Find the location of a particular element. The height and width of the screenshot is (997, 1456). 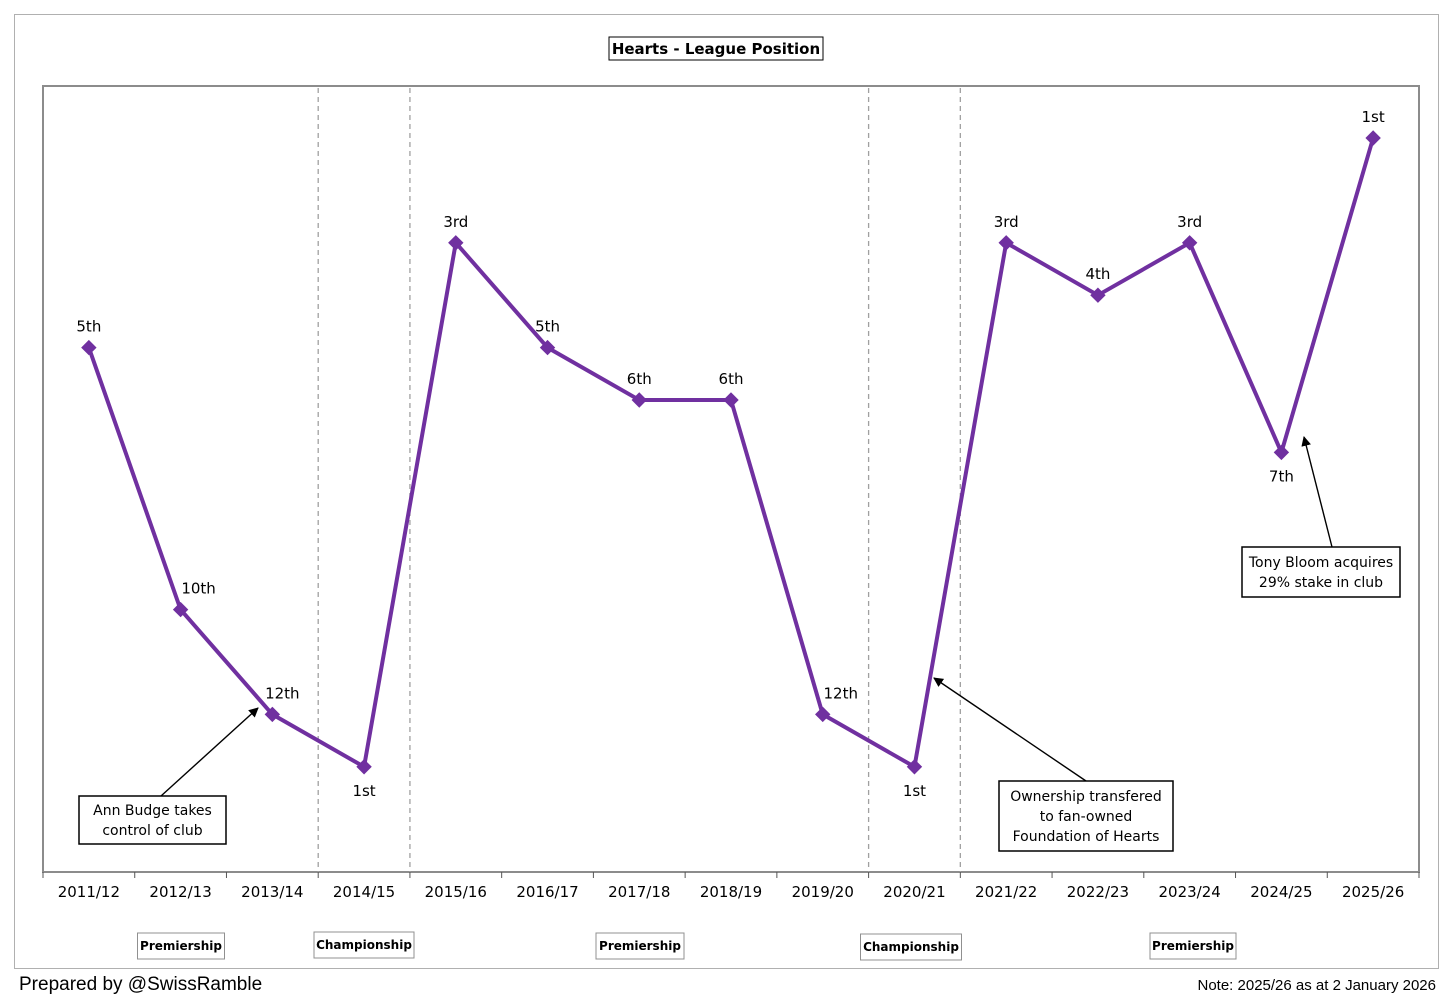

x-tick-label: 2018/19 is located at coordinates (731, 892).